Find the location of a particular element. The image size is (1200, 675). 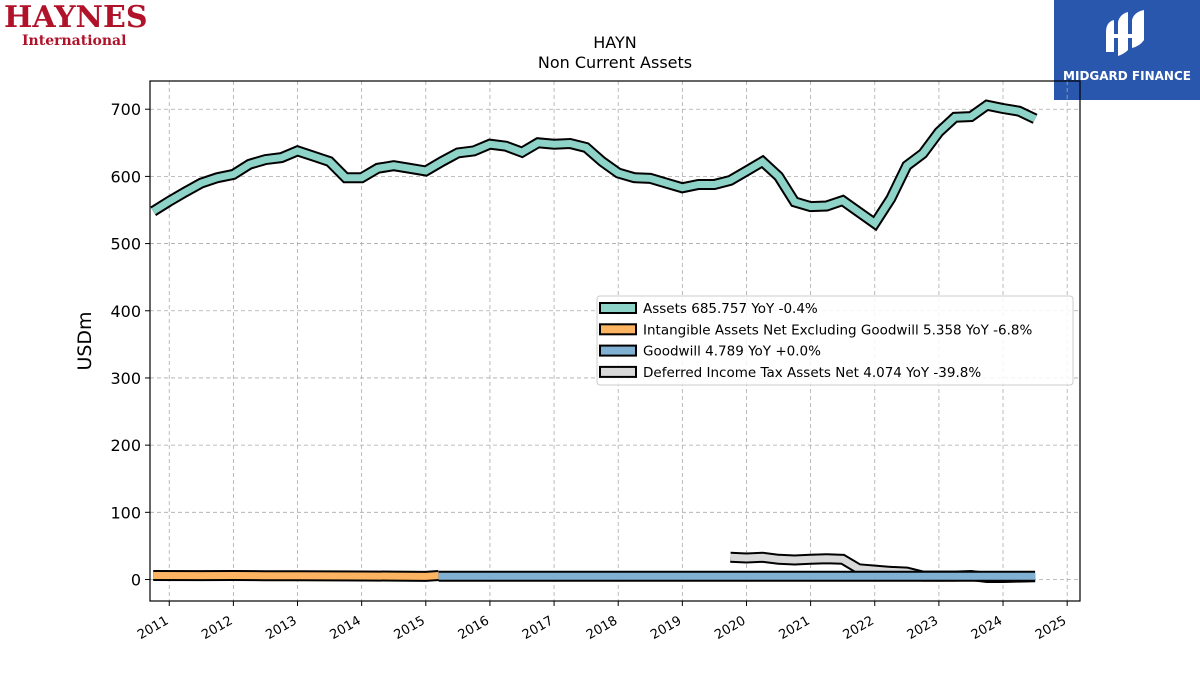

haynes-logo-main: HAYNES is located at coordinates (76, 17).